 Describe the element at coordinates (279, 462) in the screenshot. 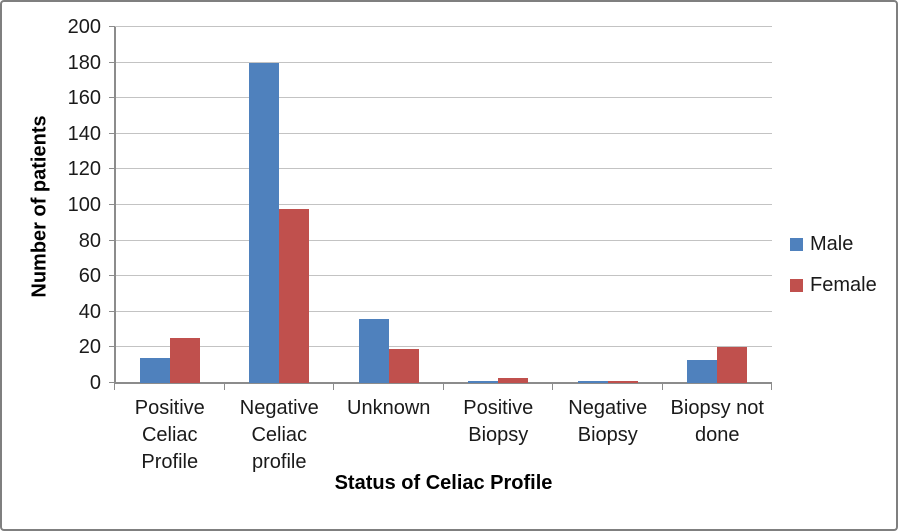

I see `category-label-line: profile` at that location.